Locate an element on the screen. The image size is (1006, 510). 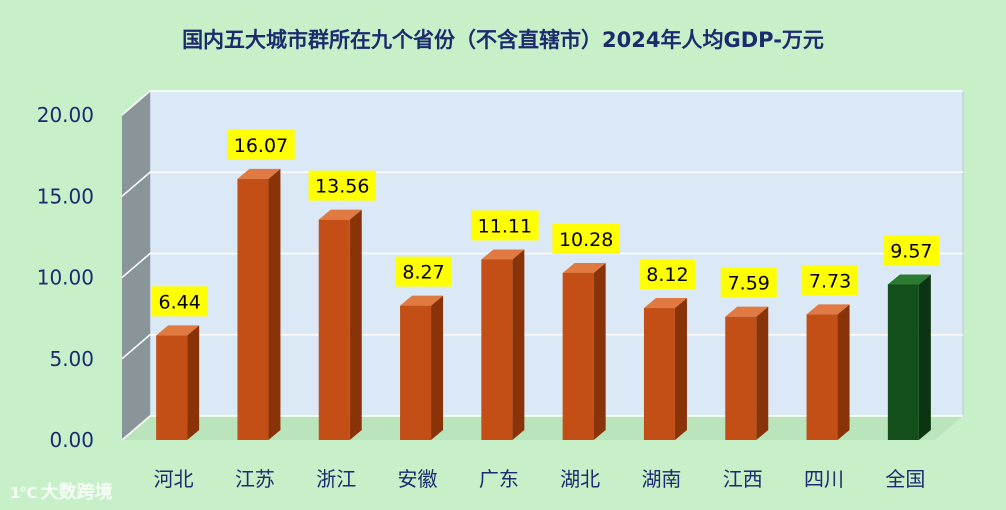
data-label-text: 7.73 is located at coordinates (830, 281).